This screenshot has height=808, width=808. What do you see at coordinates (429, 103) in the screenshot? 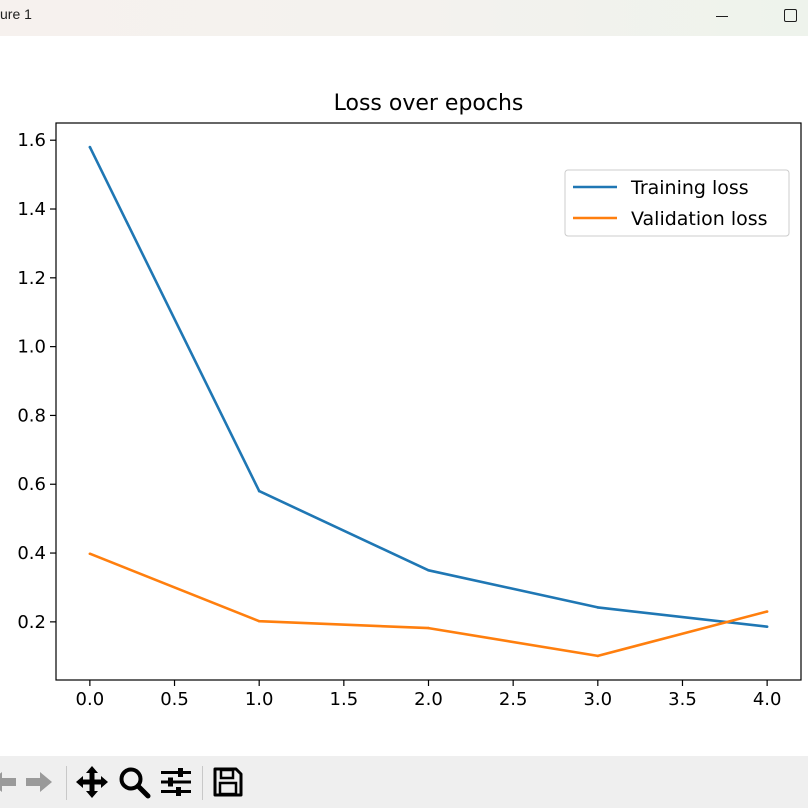
I see `chart-title: Loss over epochs` at bounding box center [429, 103].